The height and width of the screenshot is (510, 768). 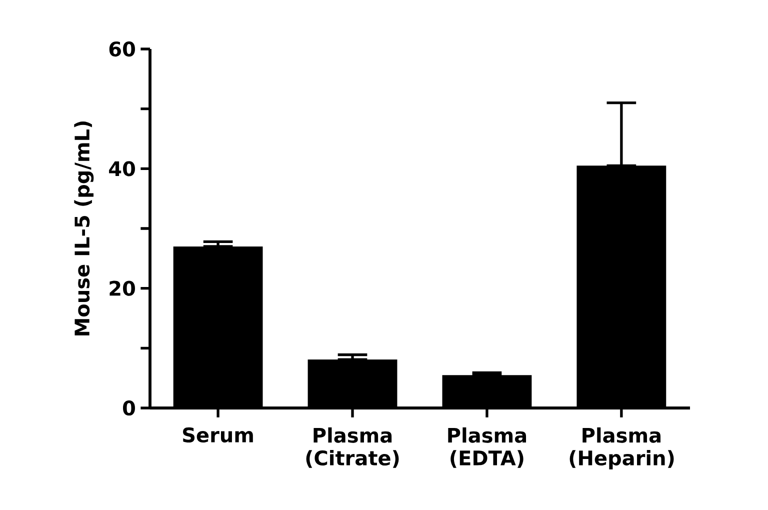 What do you see at coordinates (84, 228) in the screenshot?
I see `y-axis-title: Mouse IL-5 (pg/mL)` at bounding box center [84, 228].